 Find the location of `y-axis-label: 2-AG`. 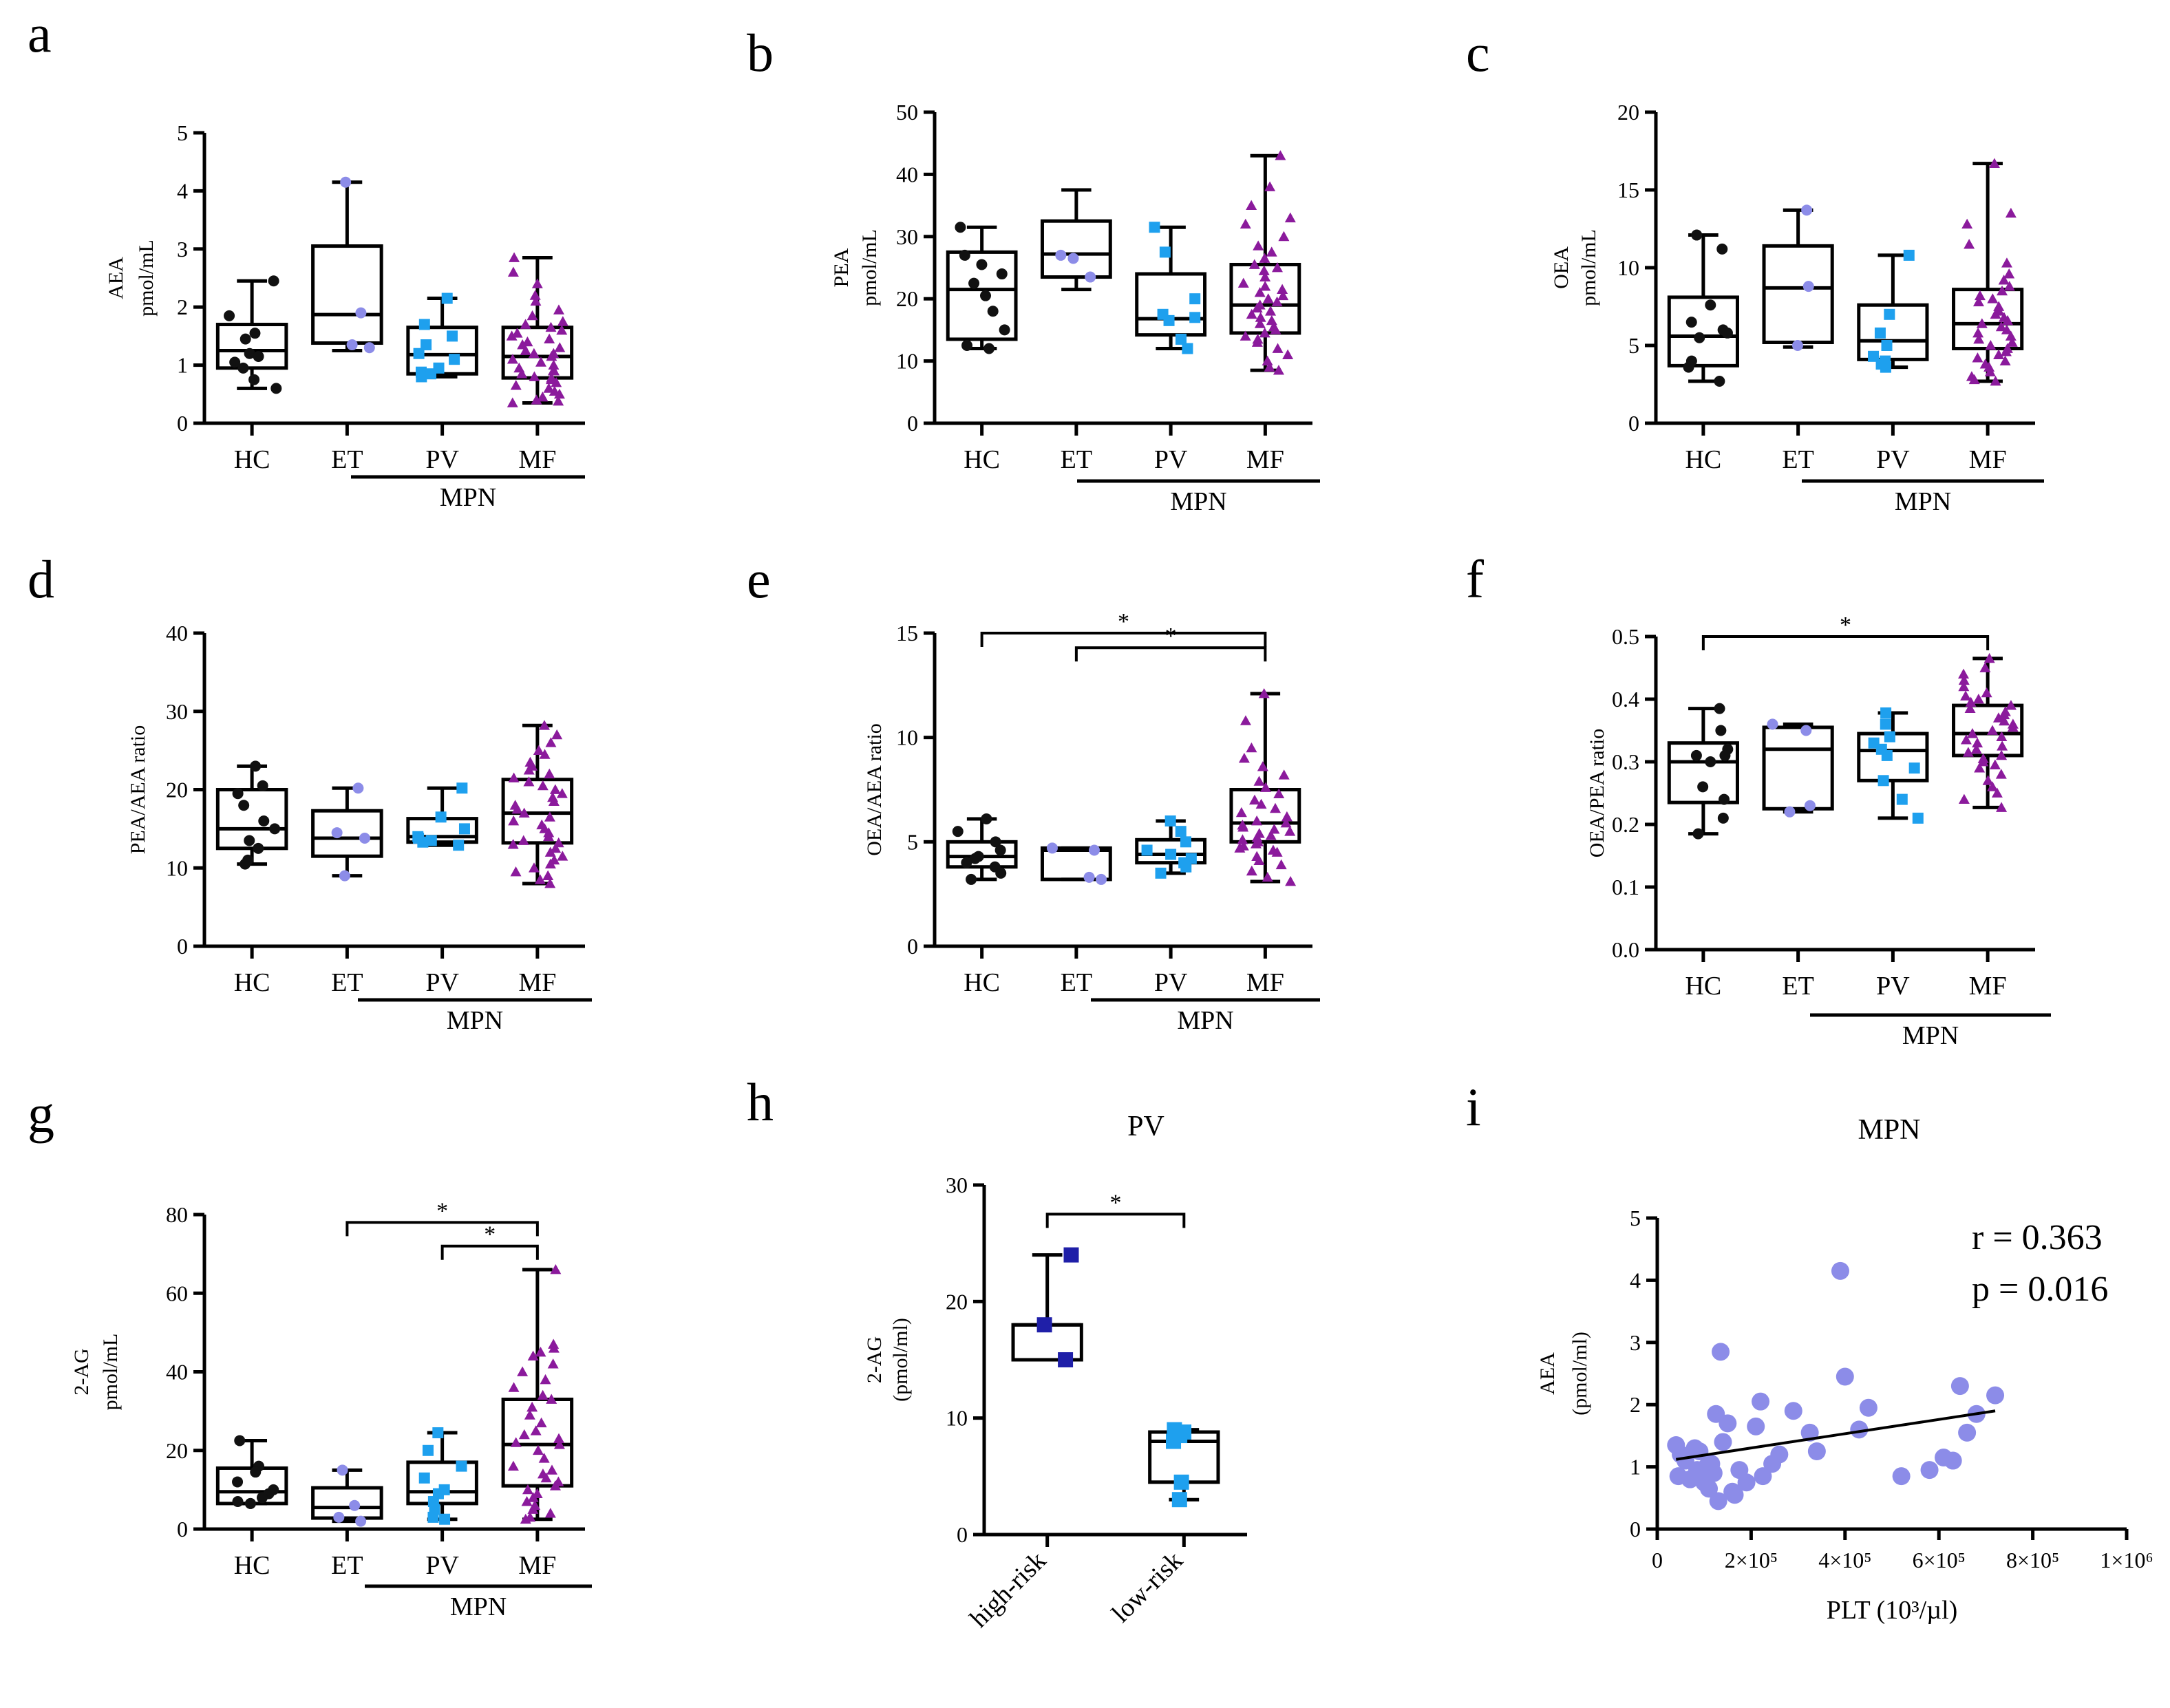

y-axis-label: 2-AG is located at coordinates (874, 1359).